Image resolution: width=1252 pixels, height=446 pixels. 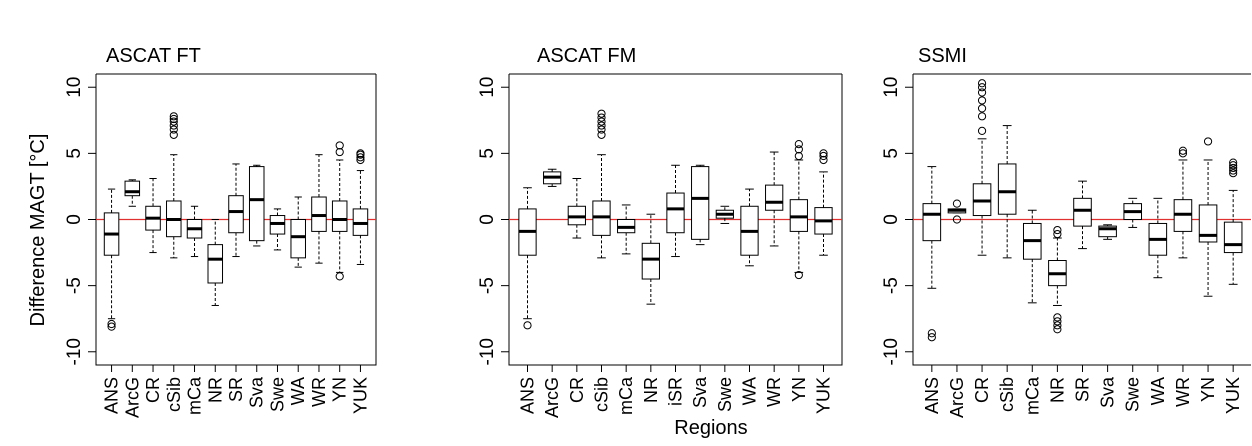 What do you see at coordinates (823, 202) in the screenshot?
I see `box-YUK` at bounding box center [823, 202].